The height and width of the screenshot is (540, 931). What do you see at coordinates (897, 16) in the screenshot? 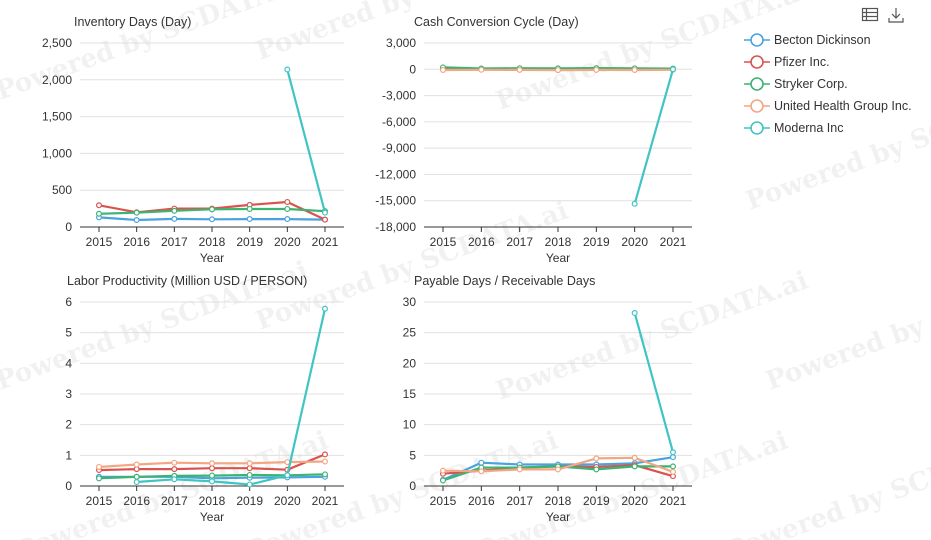
I see `download-icon` at bounding box center [897, 16].